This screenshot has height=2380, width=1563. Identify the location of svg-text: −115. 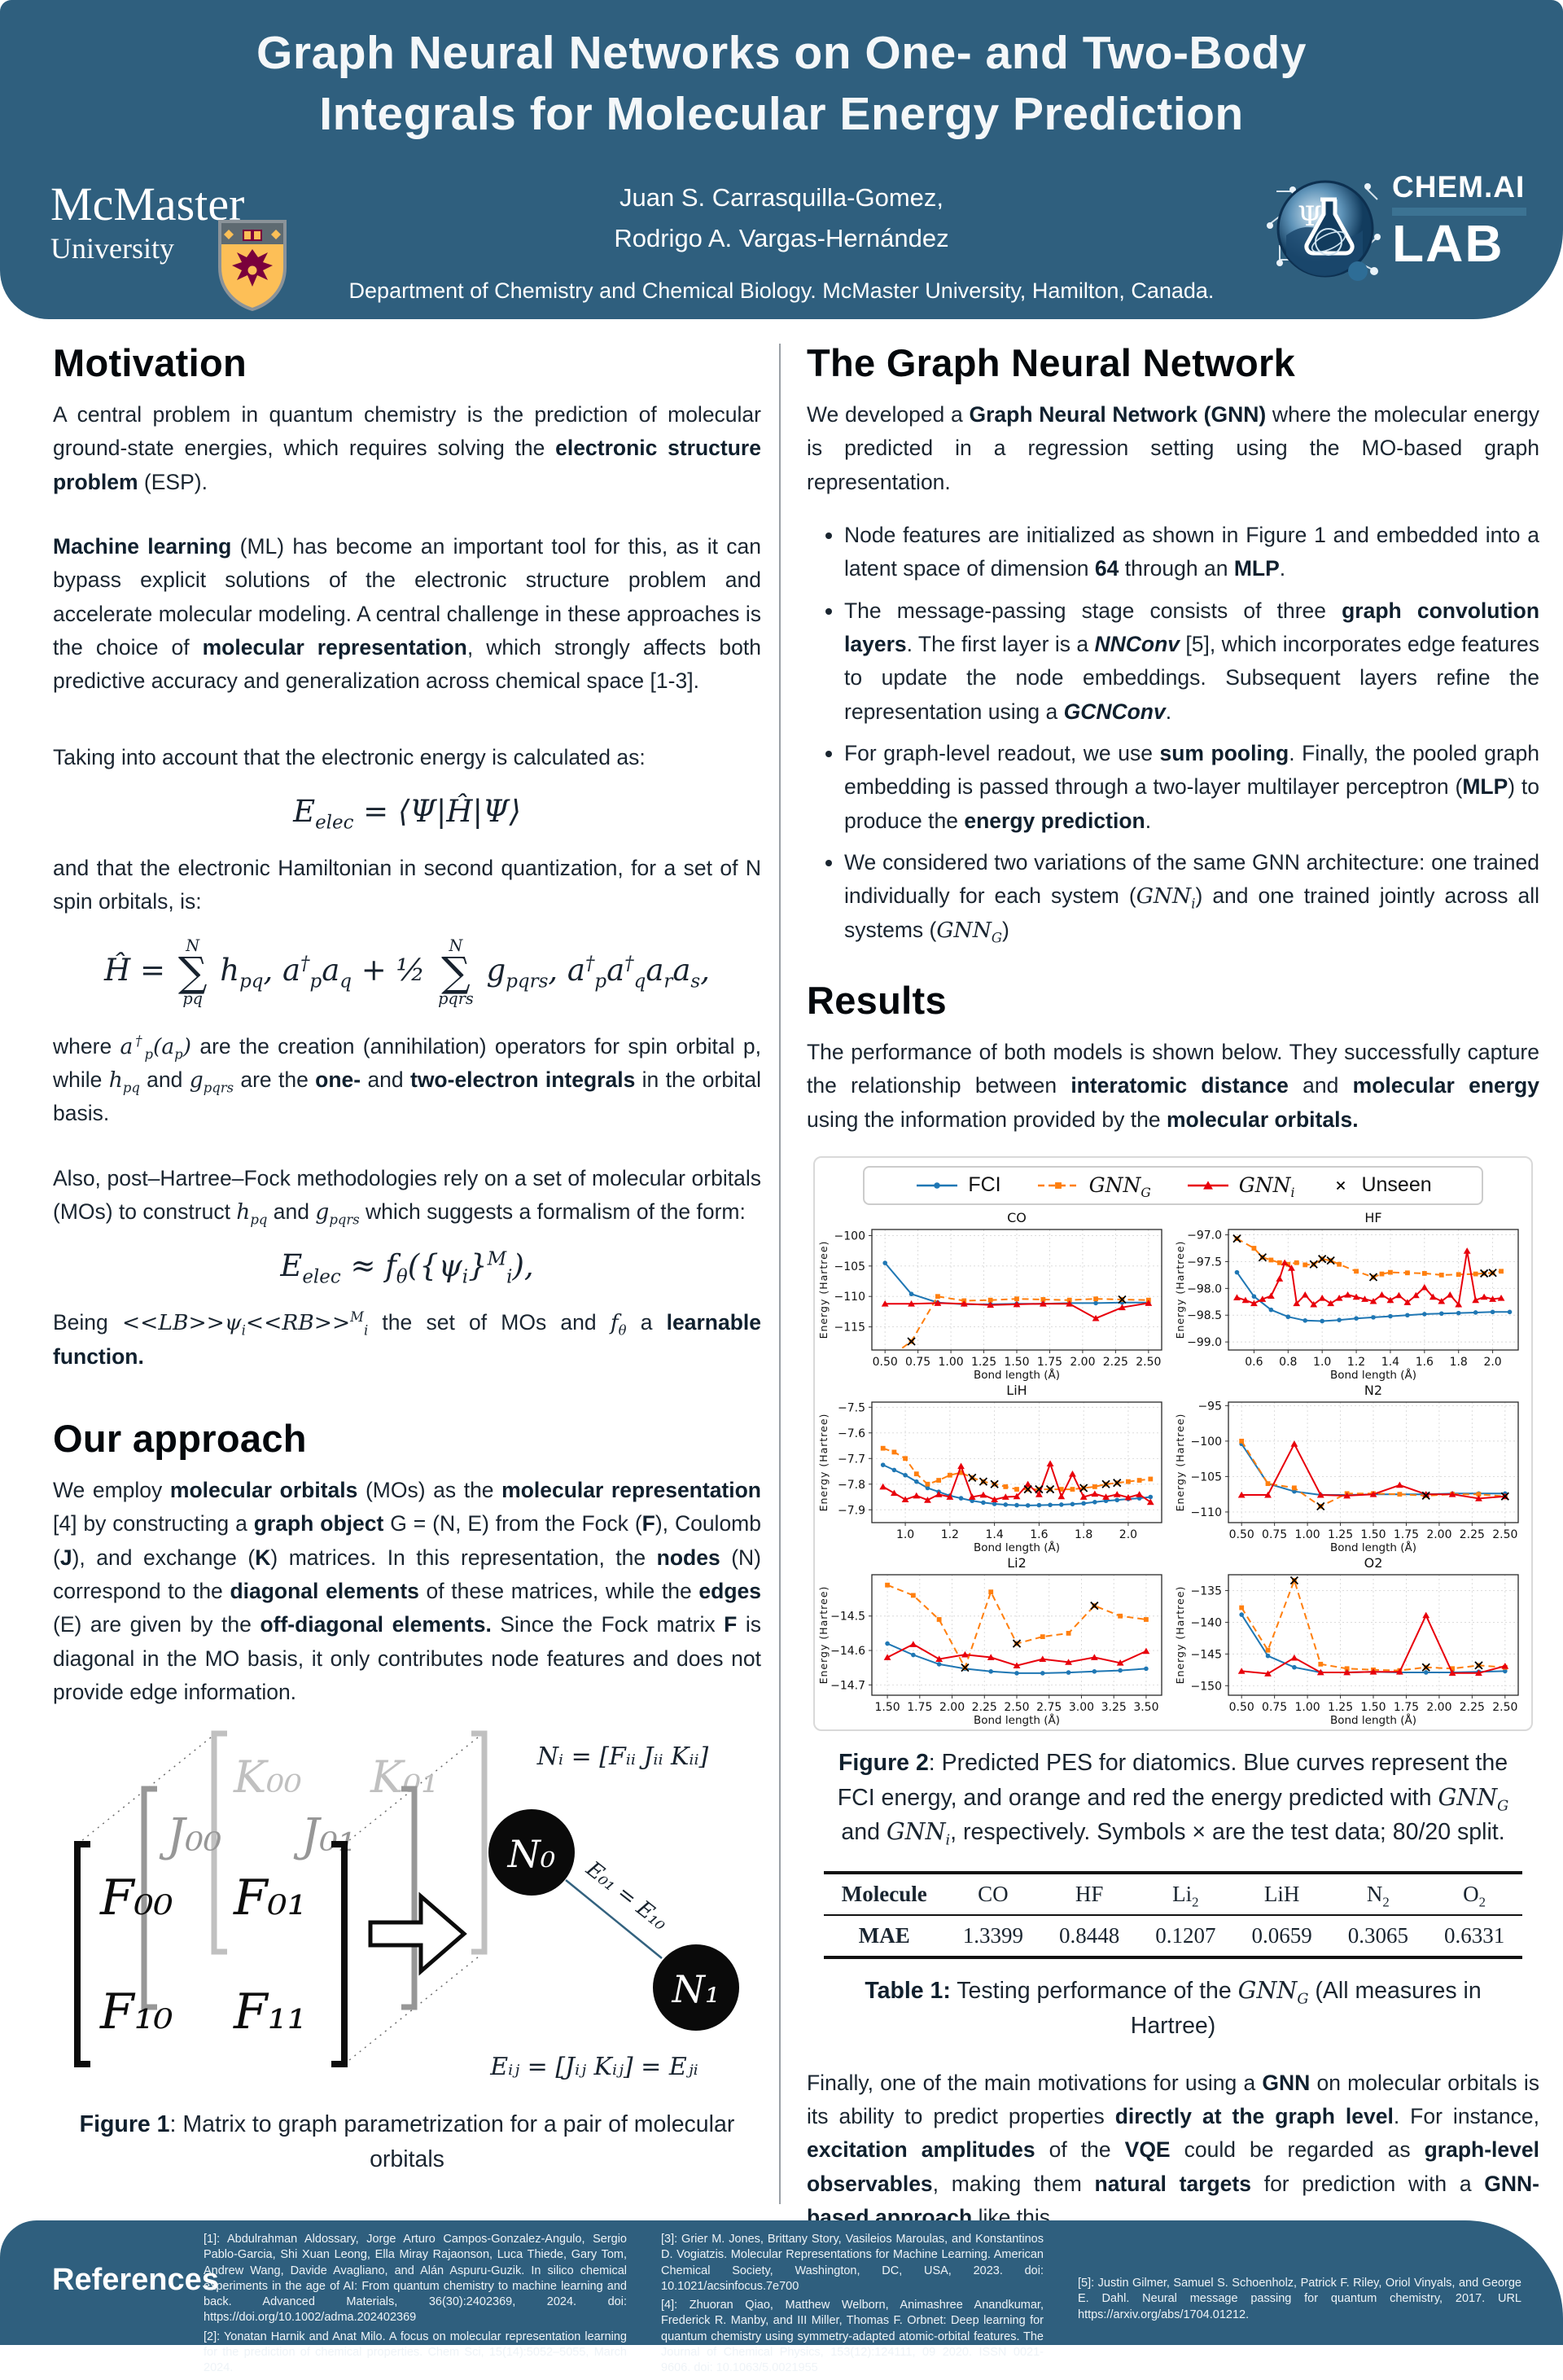
(849, 1328).